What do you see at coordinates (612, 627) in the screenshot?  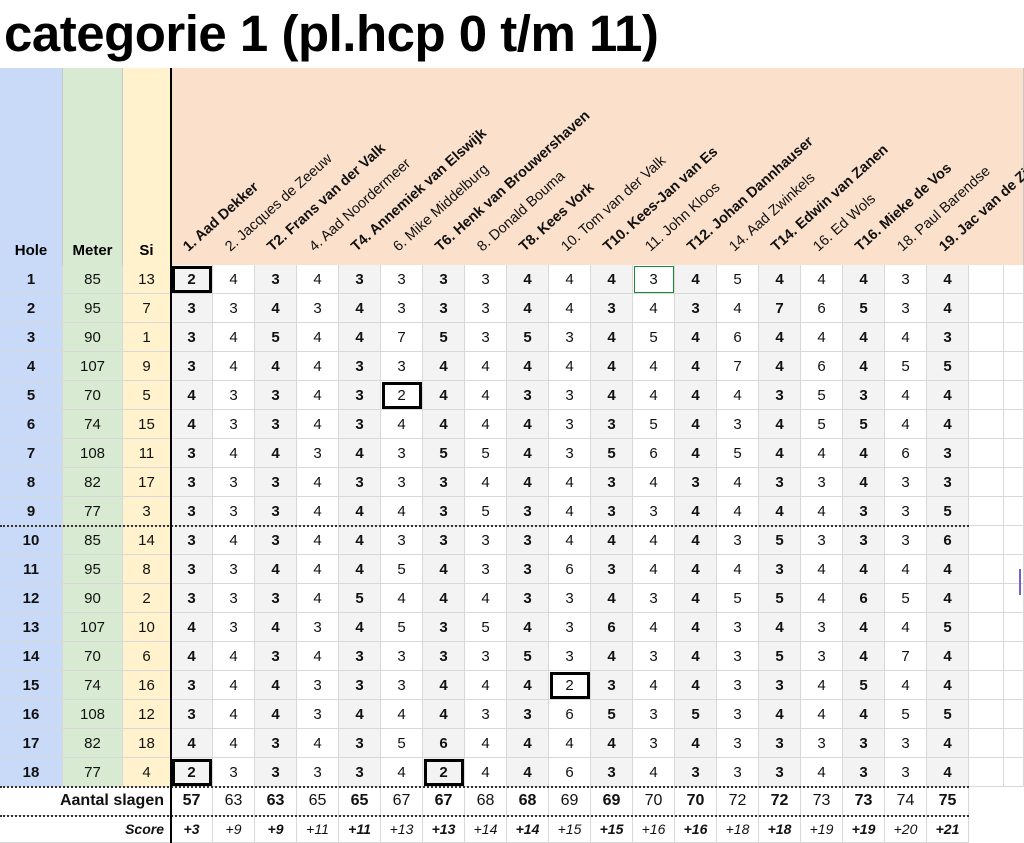 I see `score-cell: 6` at bounding box center [612, 627].